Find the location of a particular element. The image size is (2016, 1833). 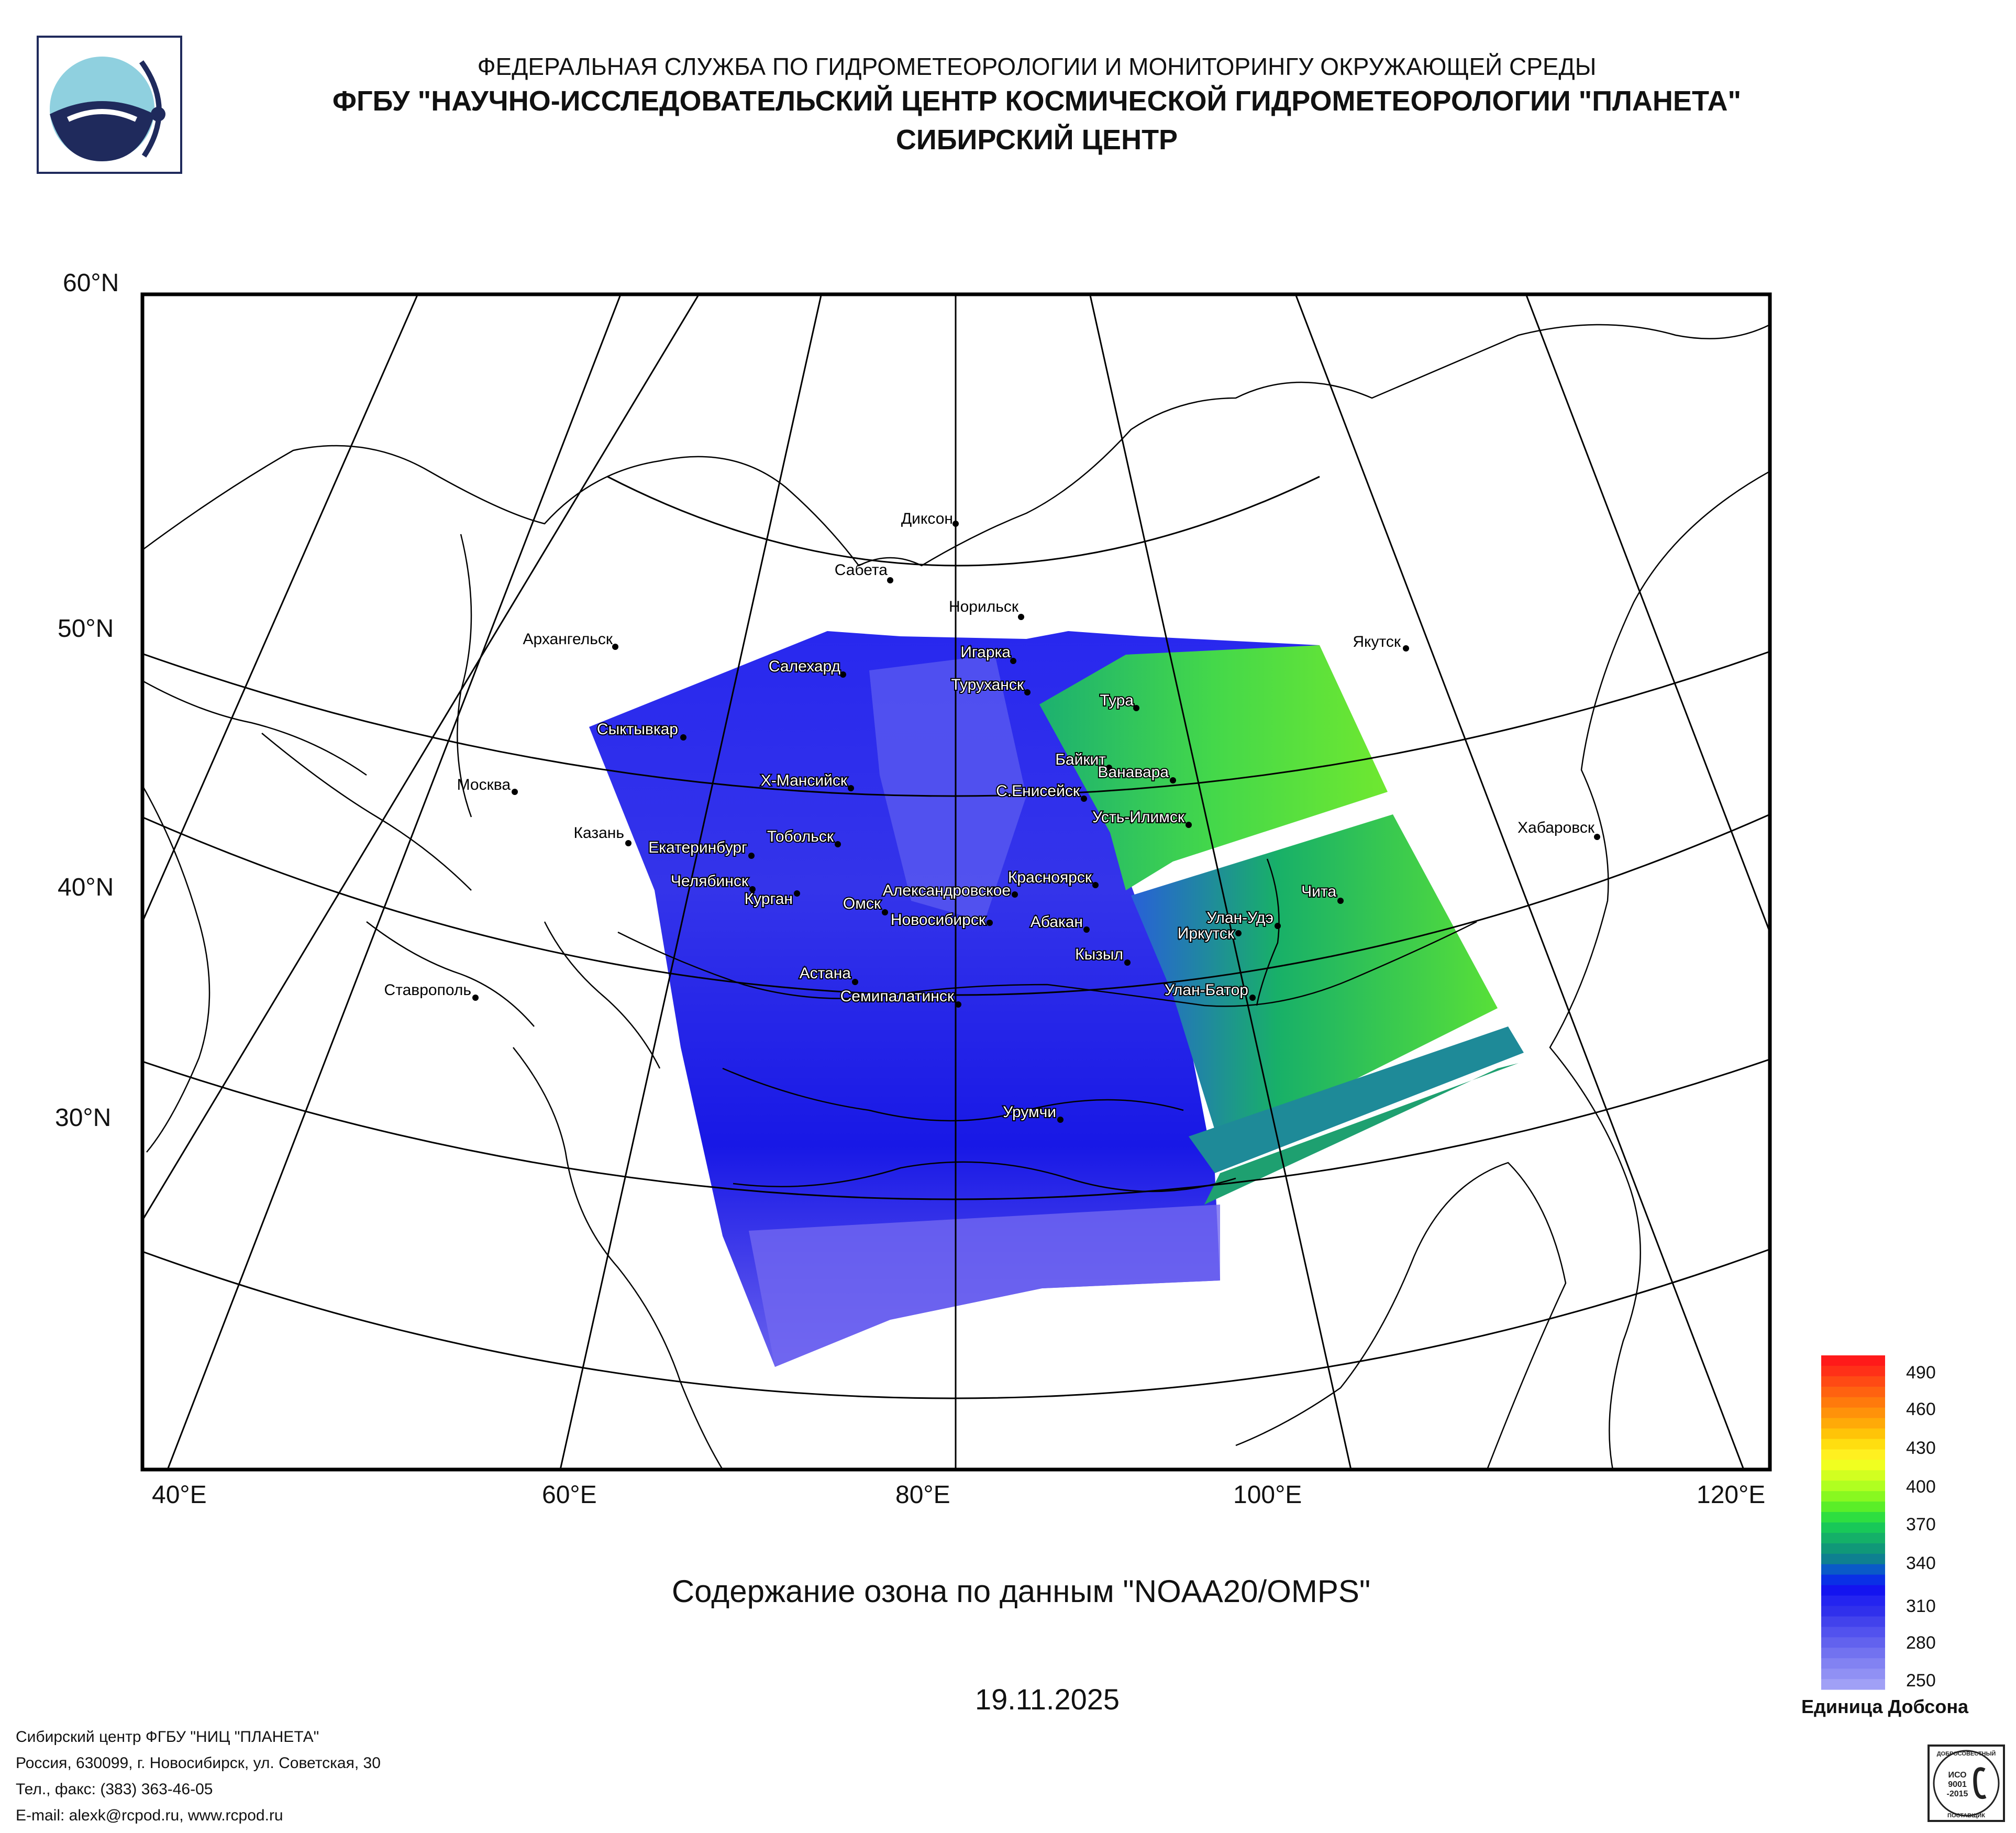

svg-text: ПОСТАВЩИК is located at coordinates (1966, 1816).